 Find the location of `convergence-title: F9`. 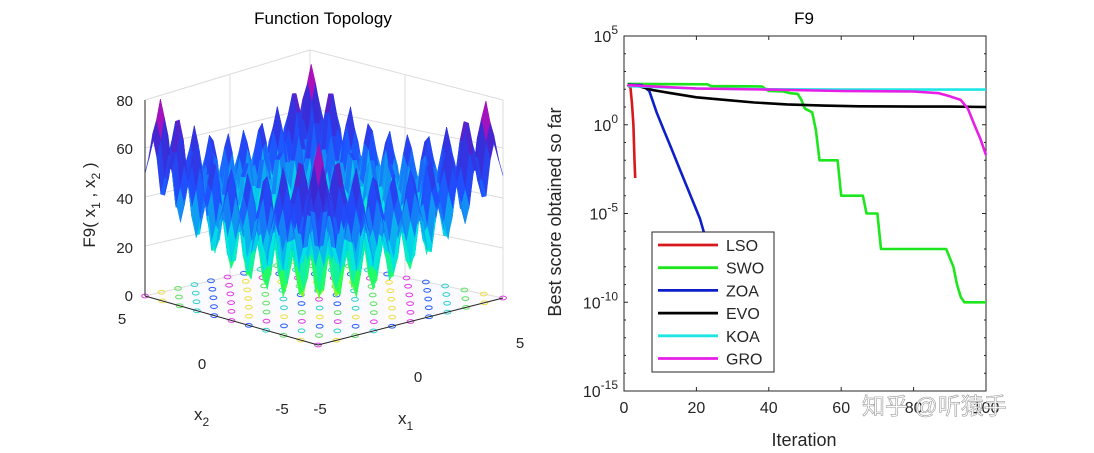

convergence-title: F9 is located at coordinates (804, 18).